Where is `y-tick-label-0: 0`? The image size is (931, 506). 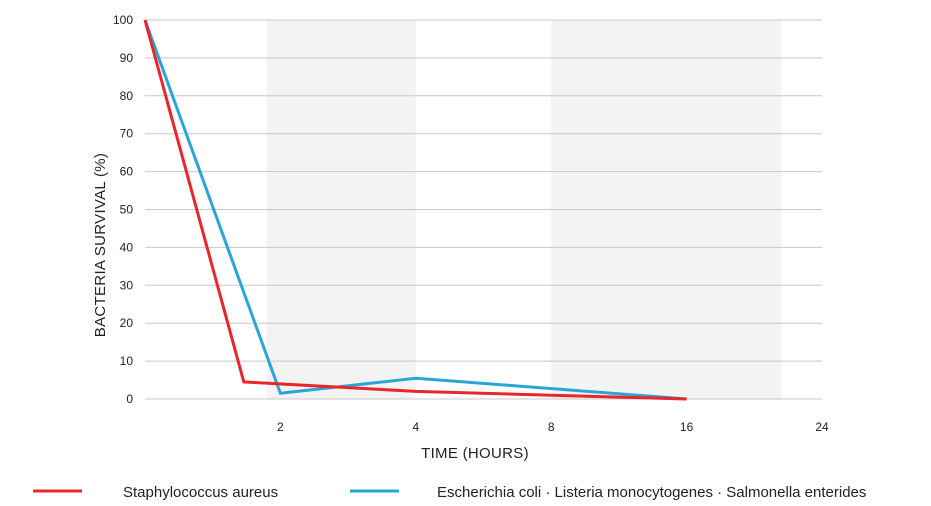 y-tick-label-0: 0 is located at coordinates (129, 399).